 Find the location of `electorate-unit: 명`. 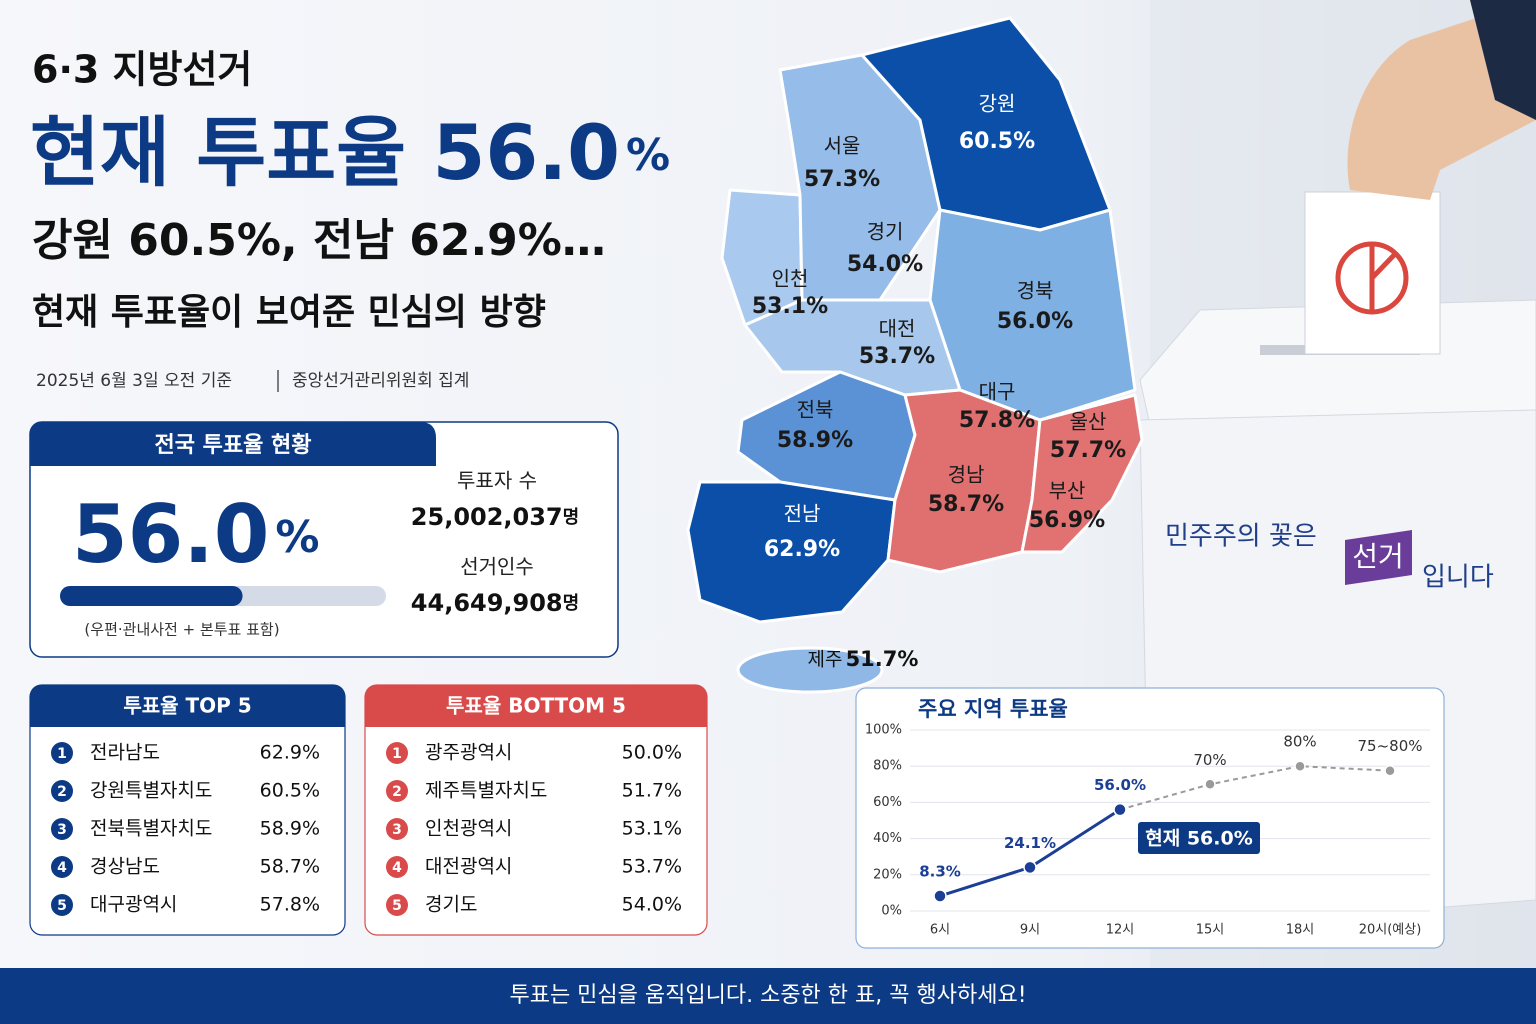

electorate-unit: 명 is located at coordinates (571, 603).